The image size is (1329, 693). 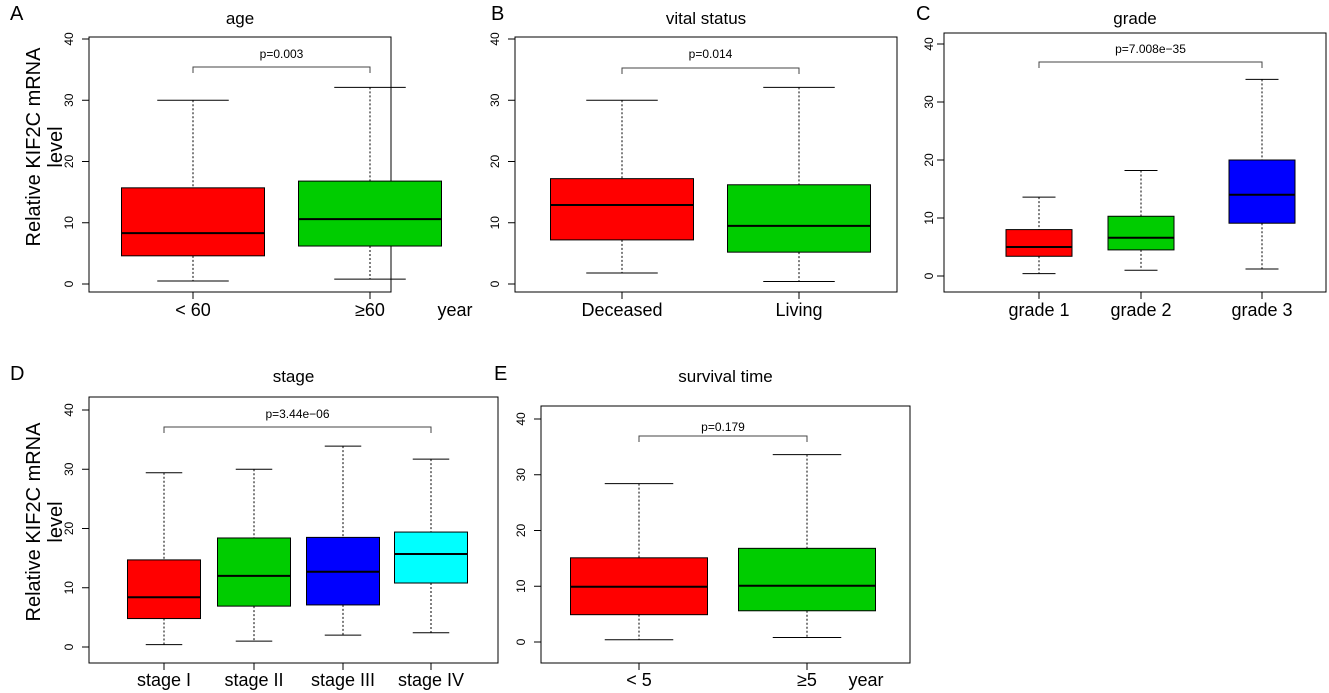 I want to click on category-label: Living, so click(x=798, y=310).